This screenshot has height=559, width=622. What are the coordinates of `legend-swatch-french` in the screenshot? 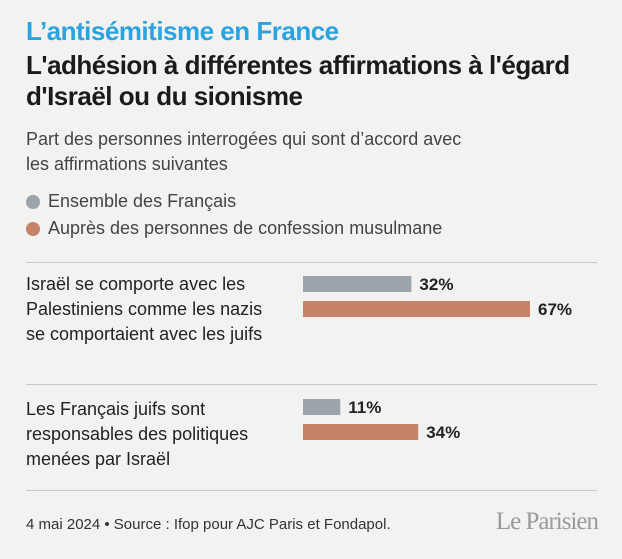 It's located at (33, 201).